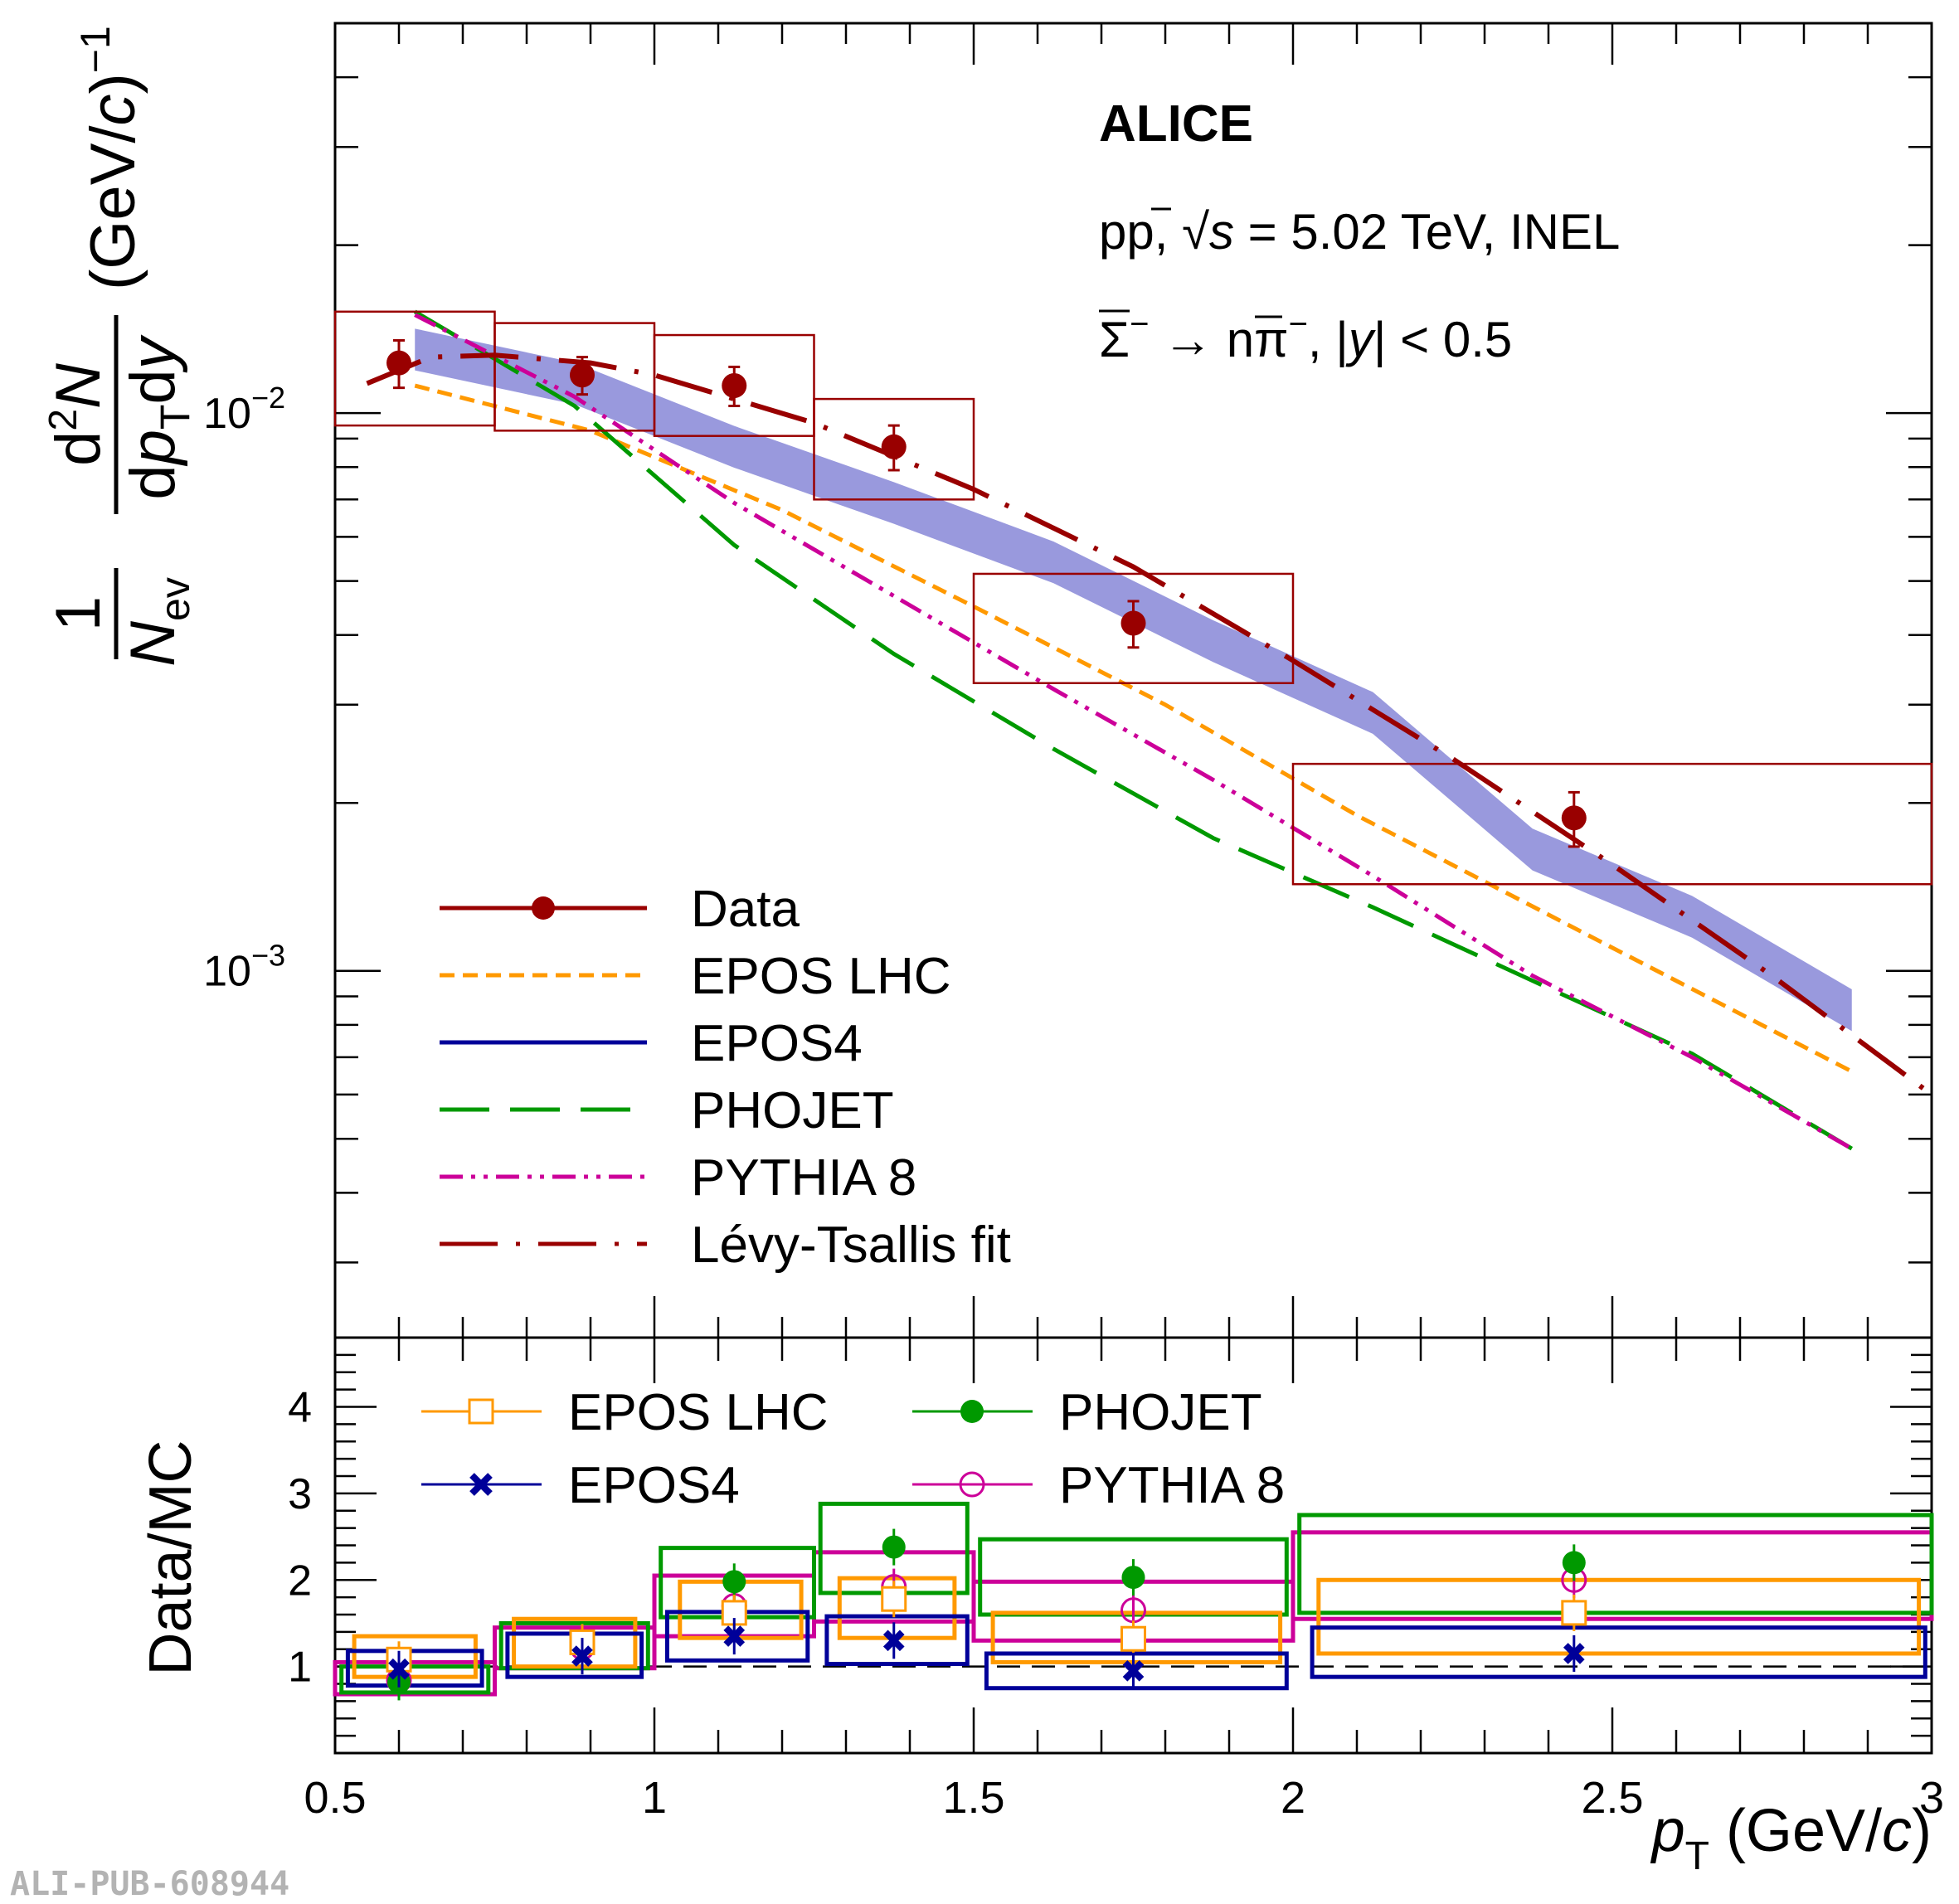 This screenshot has height=1904, width=1959. What do you see at coordinates (78, 414) in the screenshot?
I see `y-label-d2n: d2N` at bounding box center [78, 414].